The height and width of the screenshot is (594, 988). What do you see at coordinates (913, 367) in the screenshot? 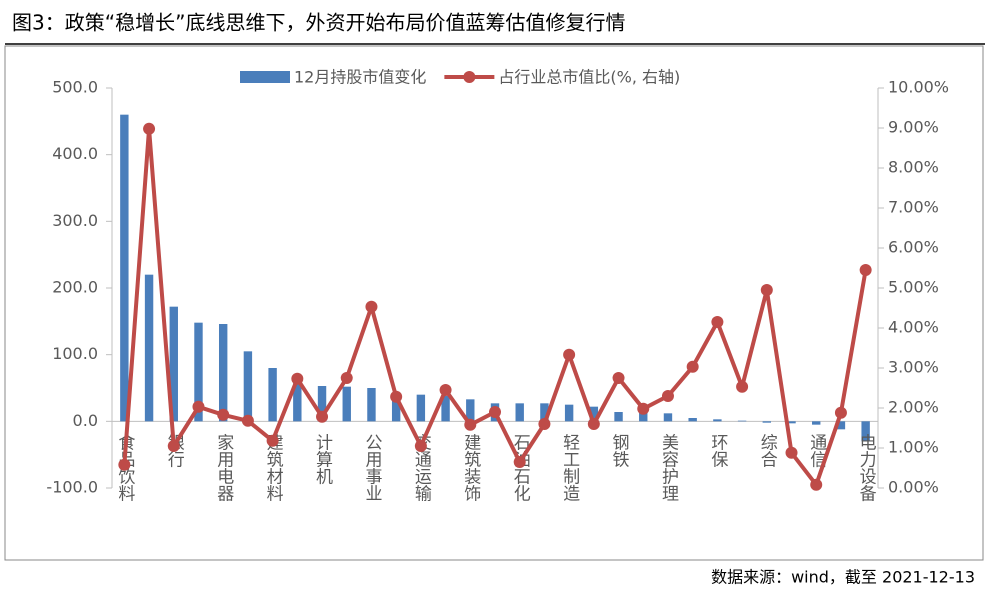
I see `y2-tick-label: 3.00%` at bounding box center [913, 367].